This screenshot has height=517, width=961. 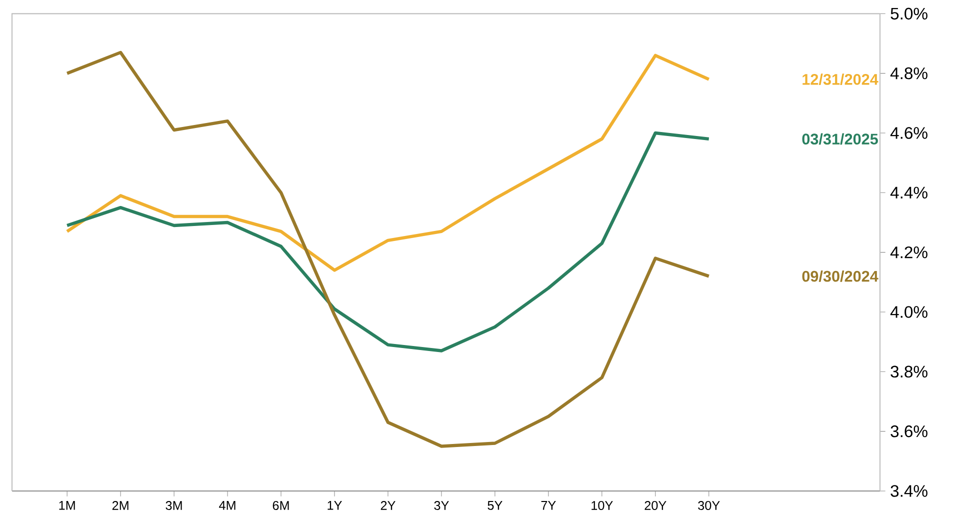 I want to click on x-tick-label: 1Y, so click(x=335, y=505).